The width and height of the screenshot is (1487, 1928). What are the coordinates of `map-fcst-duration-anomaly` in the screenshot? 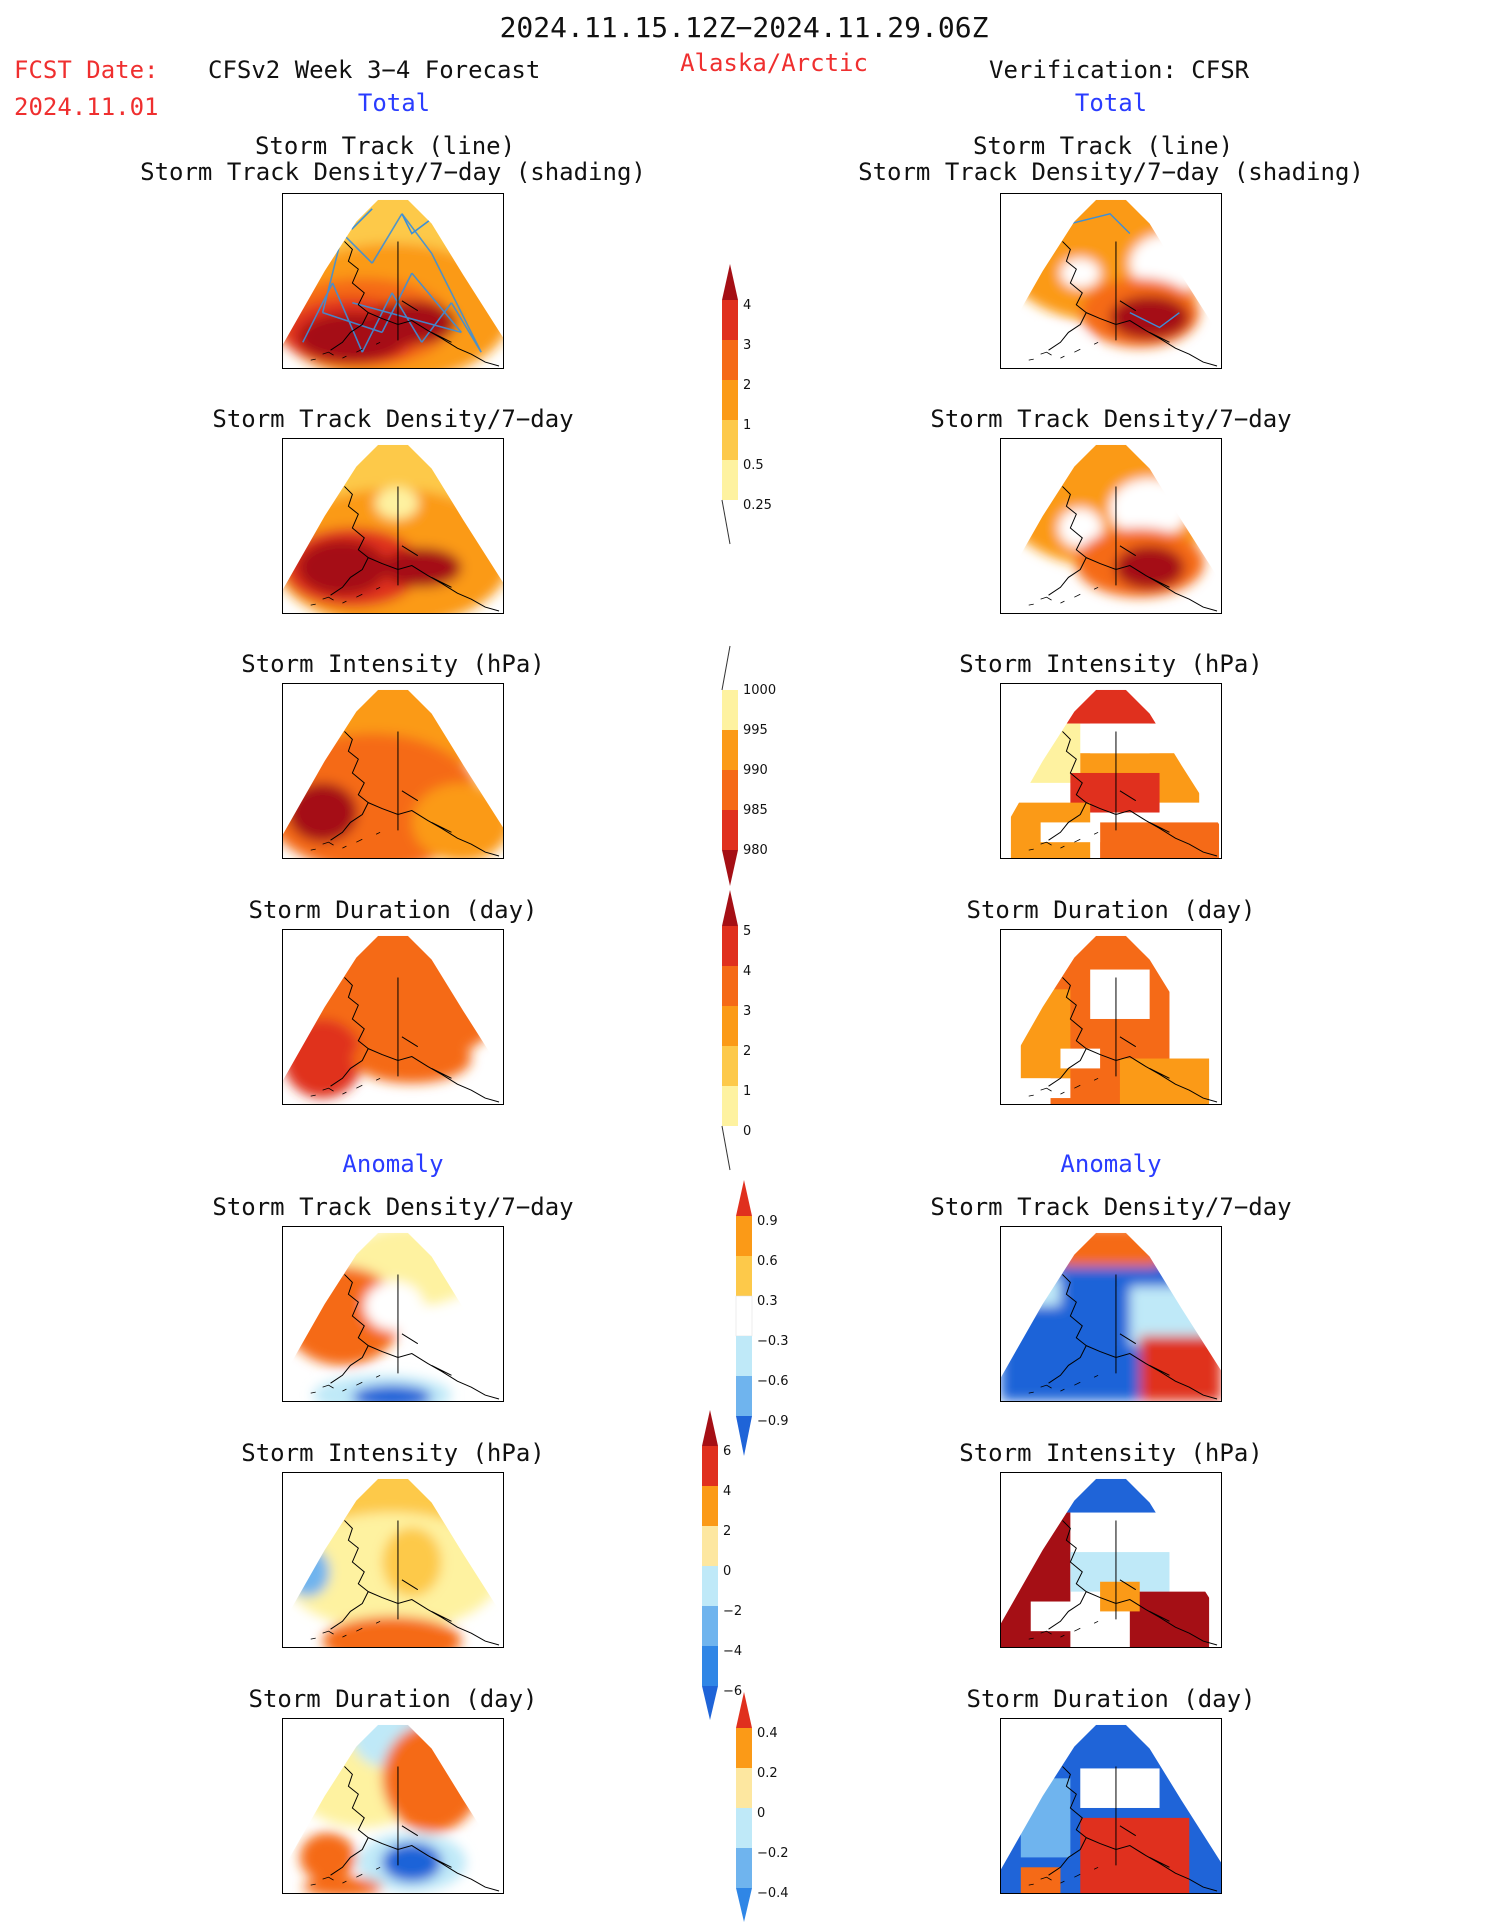 It's located at (393, 1806).